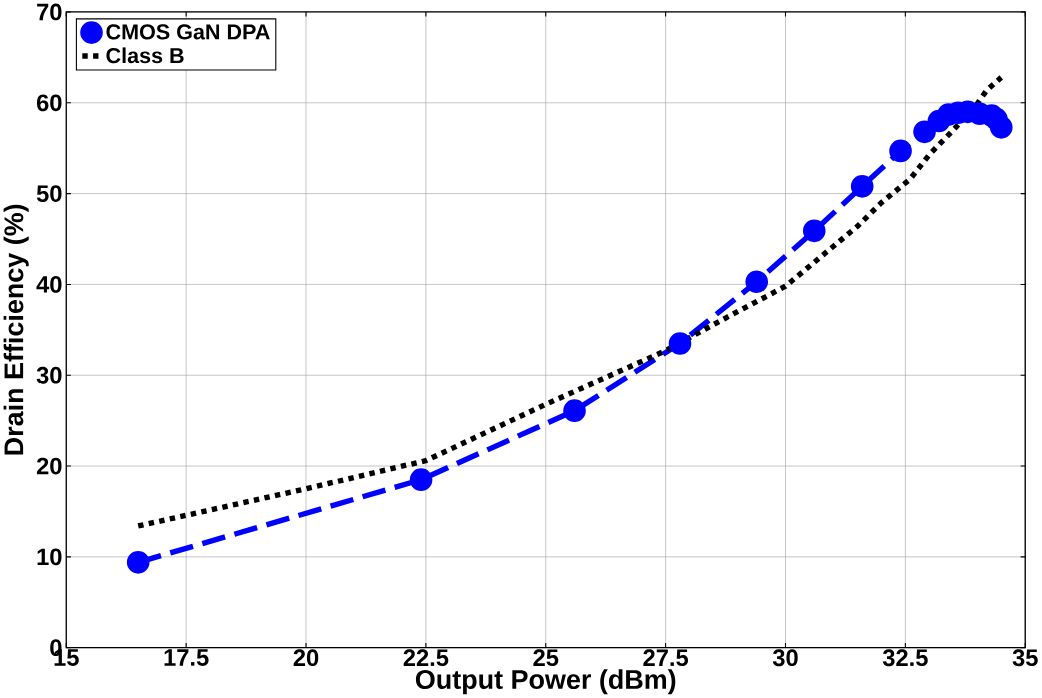 This screenshot has height=698, width=1042. I want to click on x-tick-label: 32.5, so click(905, 658).